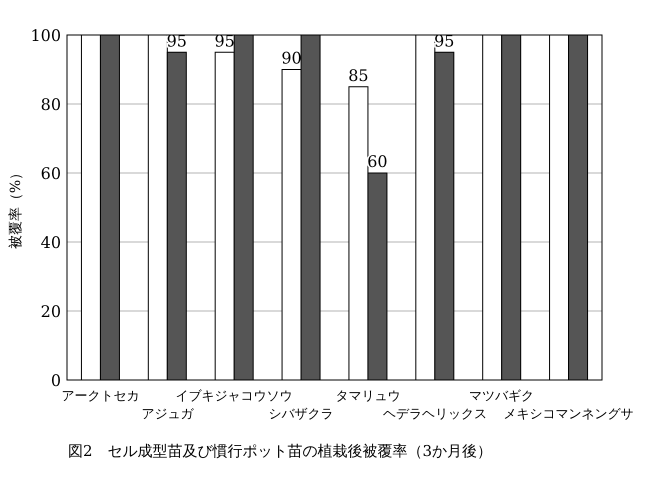 Image resolution: width=662 pixels, height=488 pixels. What do you see at coordinates (301, 414) in the screenshot?
I see `x-tick-label: シバザクラ` at bounding box center [301, 414].